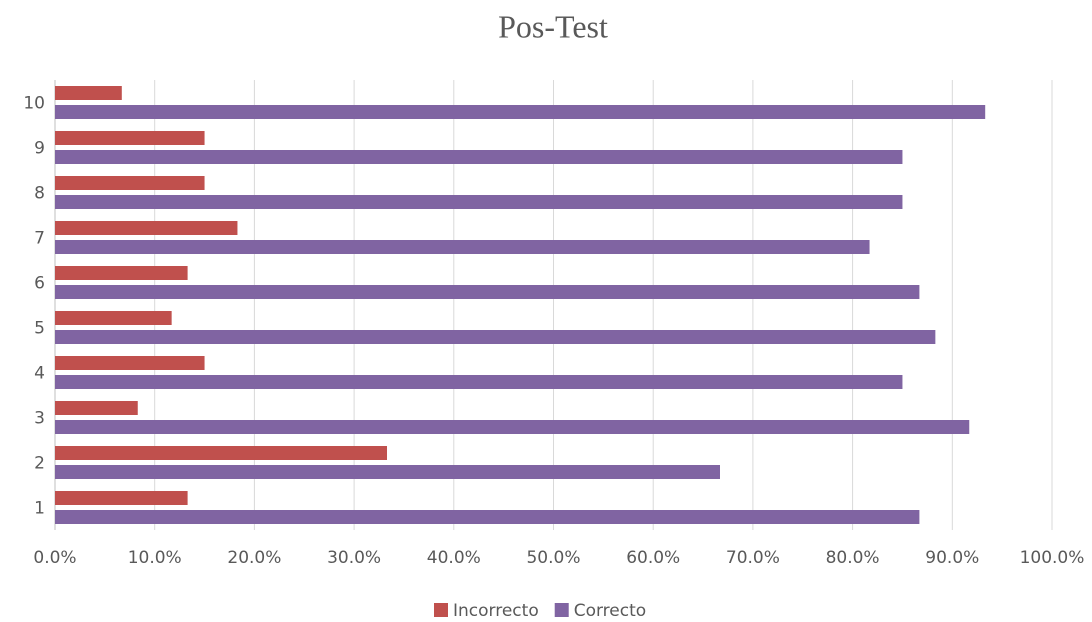 This screenshot has height=622, width=1092. I want to click on legend-label: Correcto, so click(610, 611).